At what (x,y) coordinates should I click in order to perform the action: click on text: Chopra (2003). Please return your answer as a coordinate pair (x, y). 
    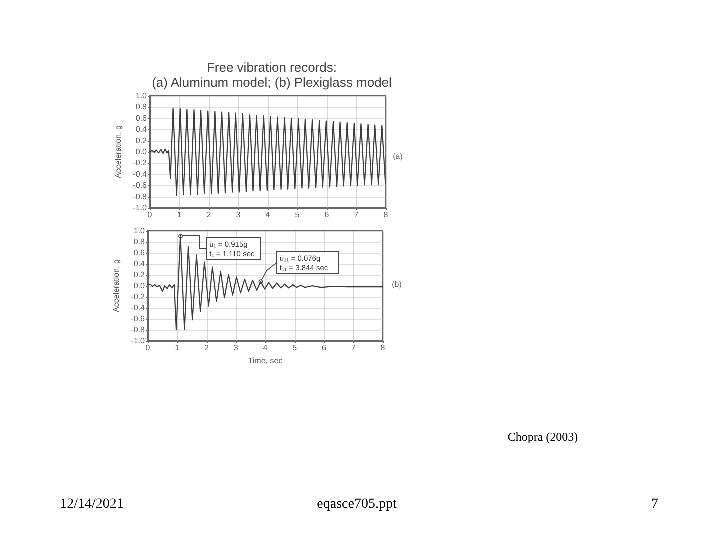
    Looking at the image, I should click on (543, 437).